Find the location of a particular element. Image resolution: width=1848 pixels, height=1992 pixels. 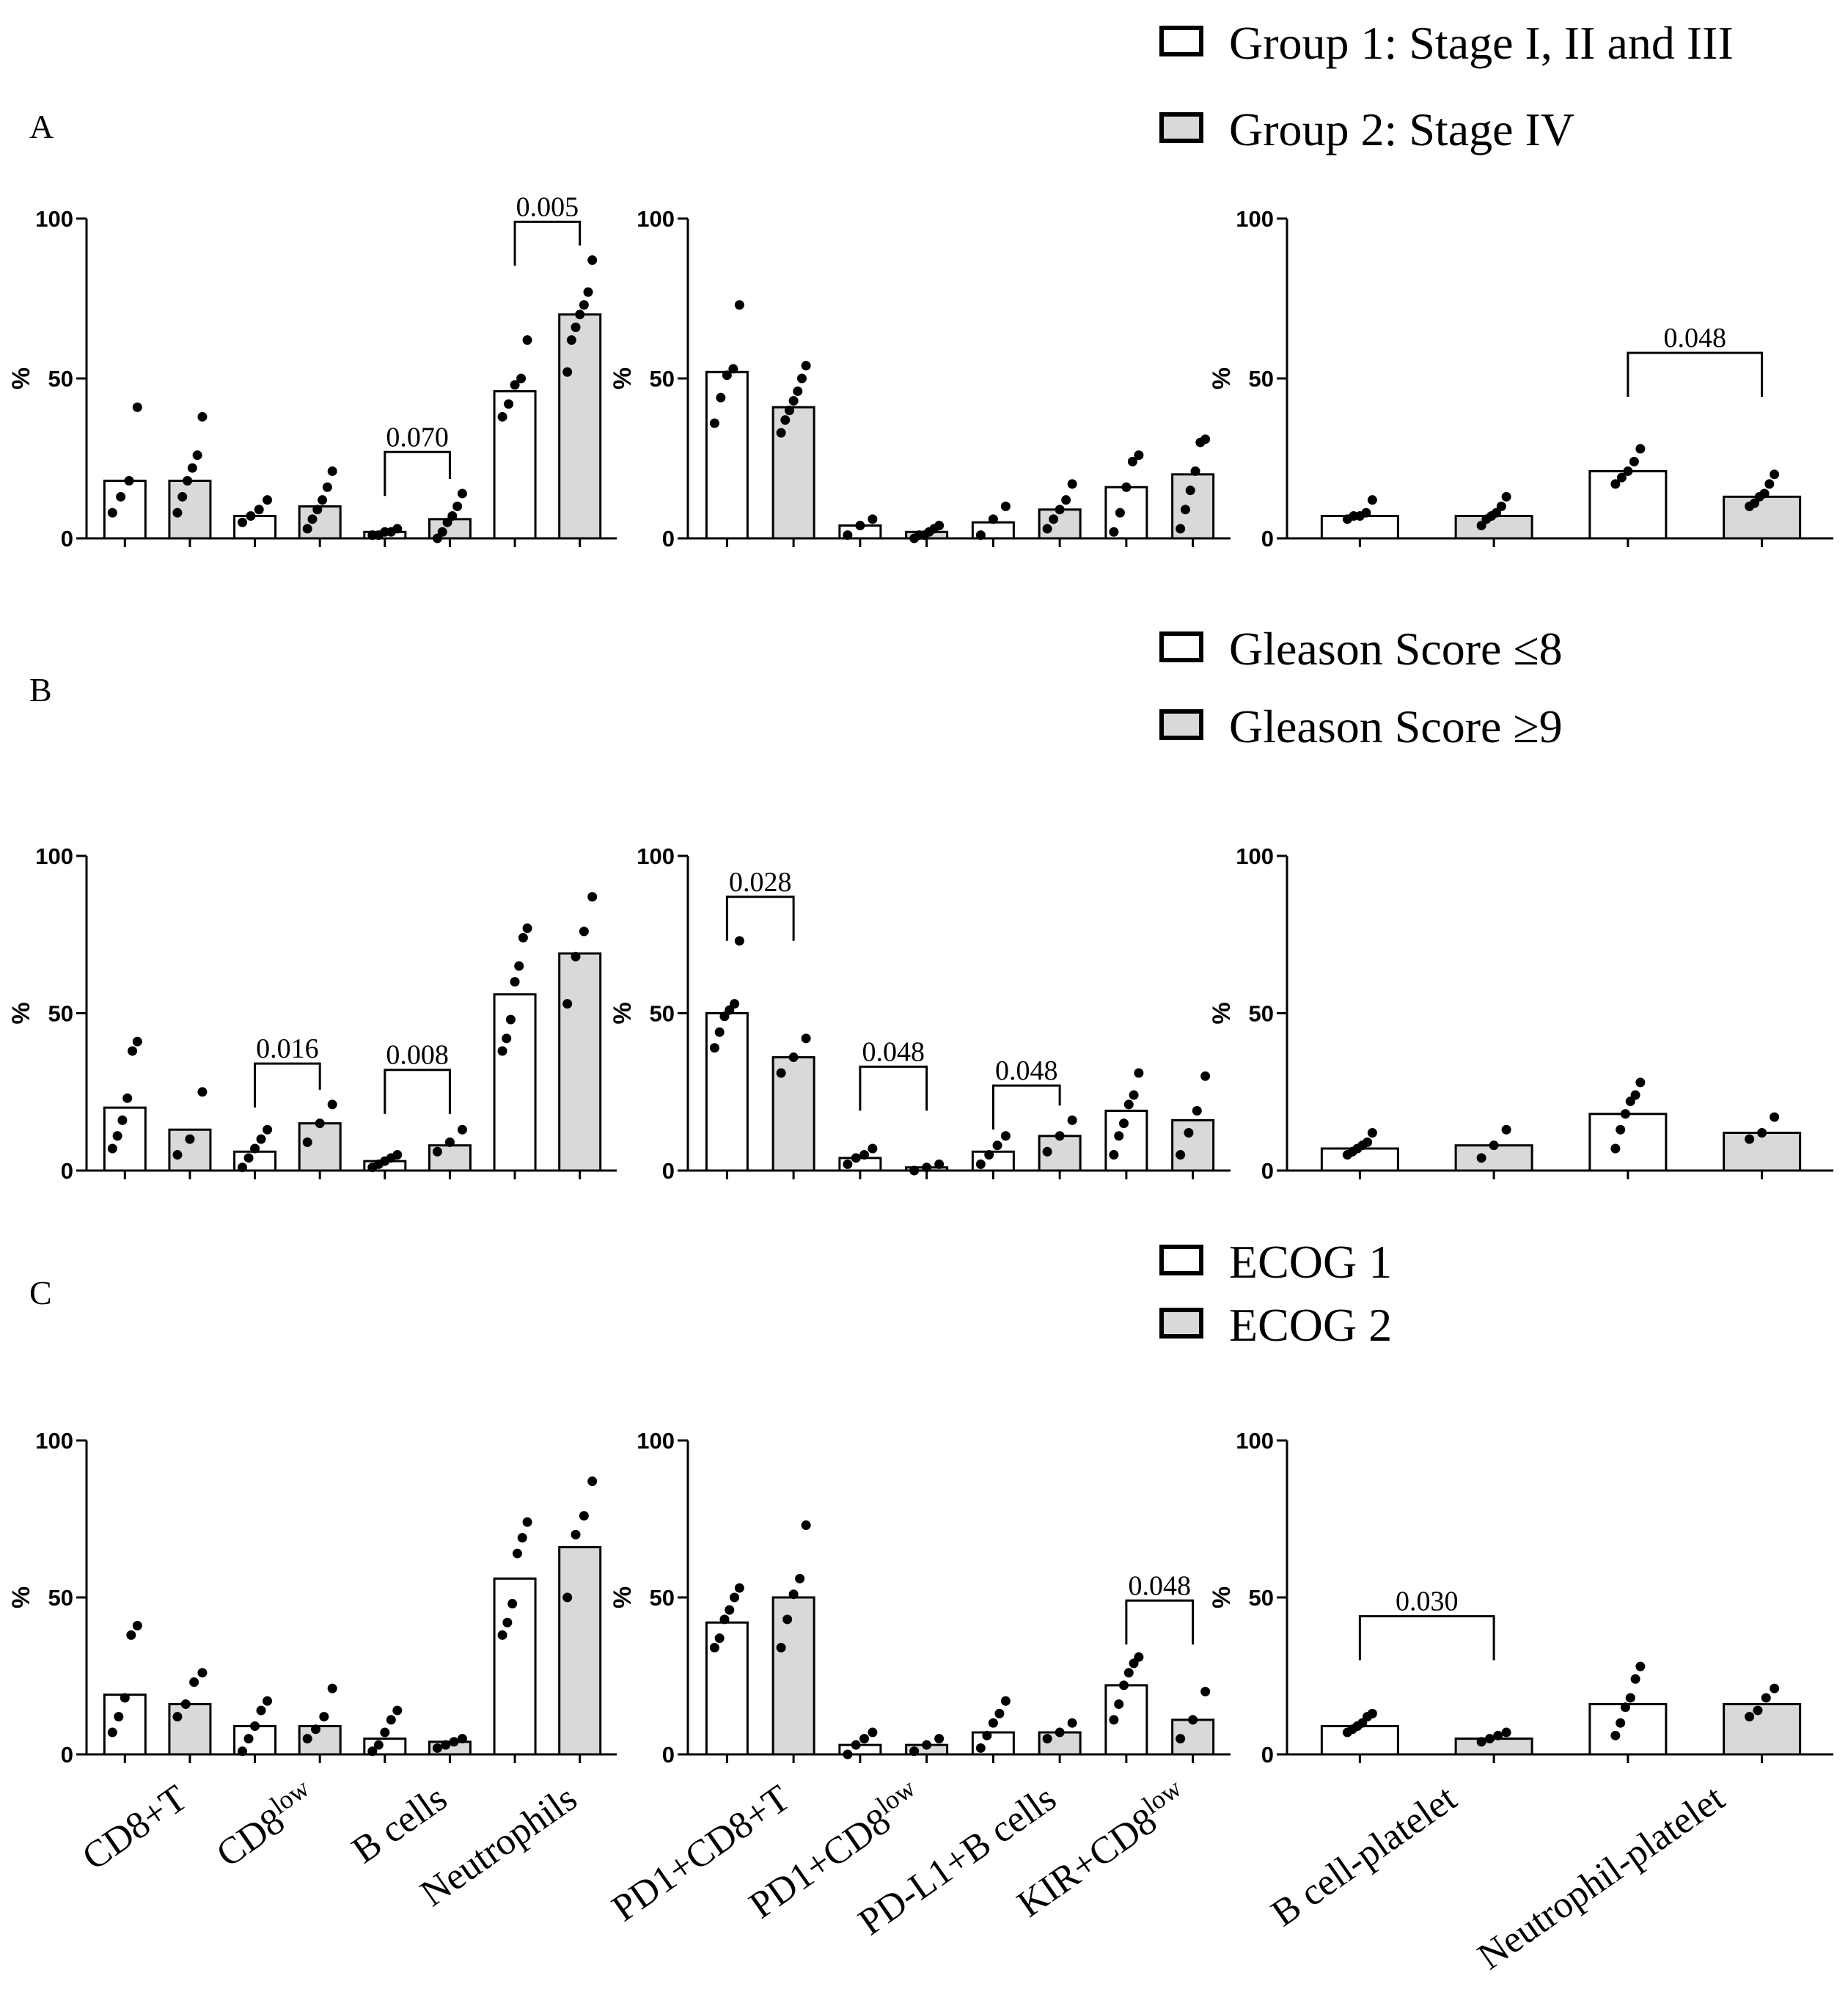

chart-b-3: 0 50 100% is located at coordinates (1520, 1013).